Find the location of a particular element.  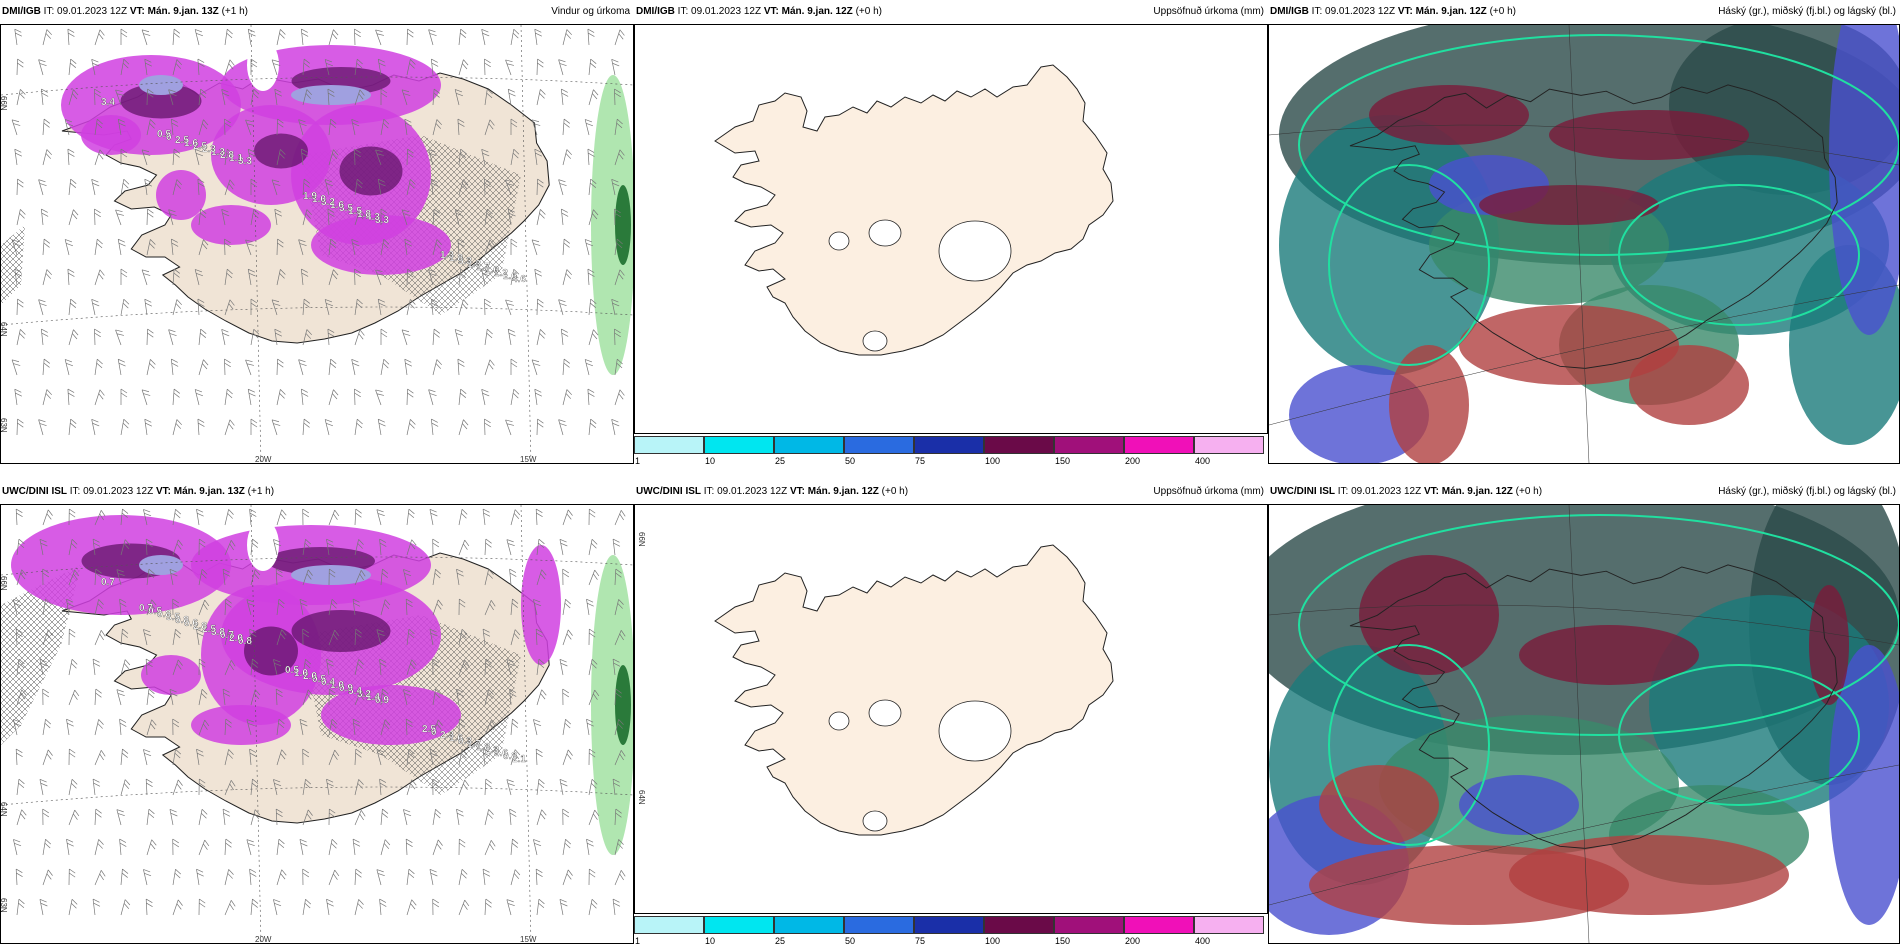

model-name: UWC/DINI ISL is located at coordinates (668, 491).